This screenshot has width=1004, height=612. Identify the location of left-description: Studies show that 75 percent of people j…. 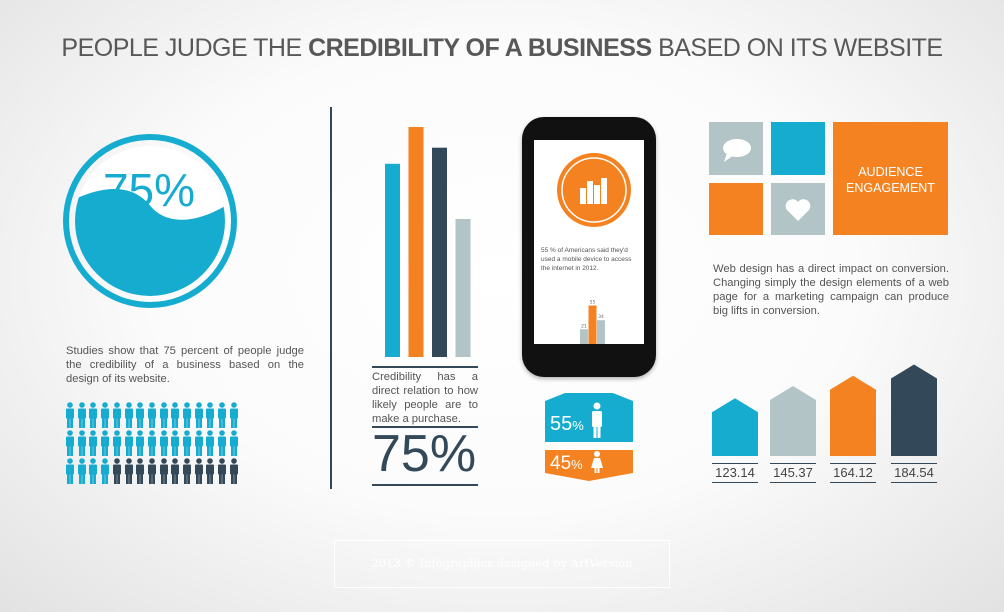
(185, 365).